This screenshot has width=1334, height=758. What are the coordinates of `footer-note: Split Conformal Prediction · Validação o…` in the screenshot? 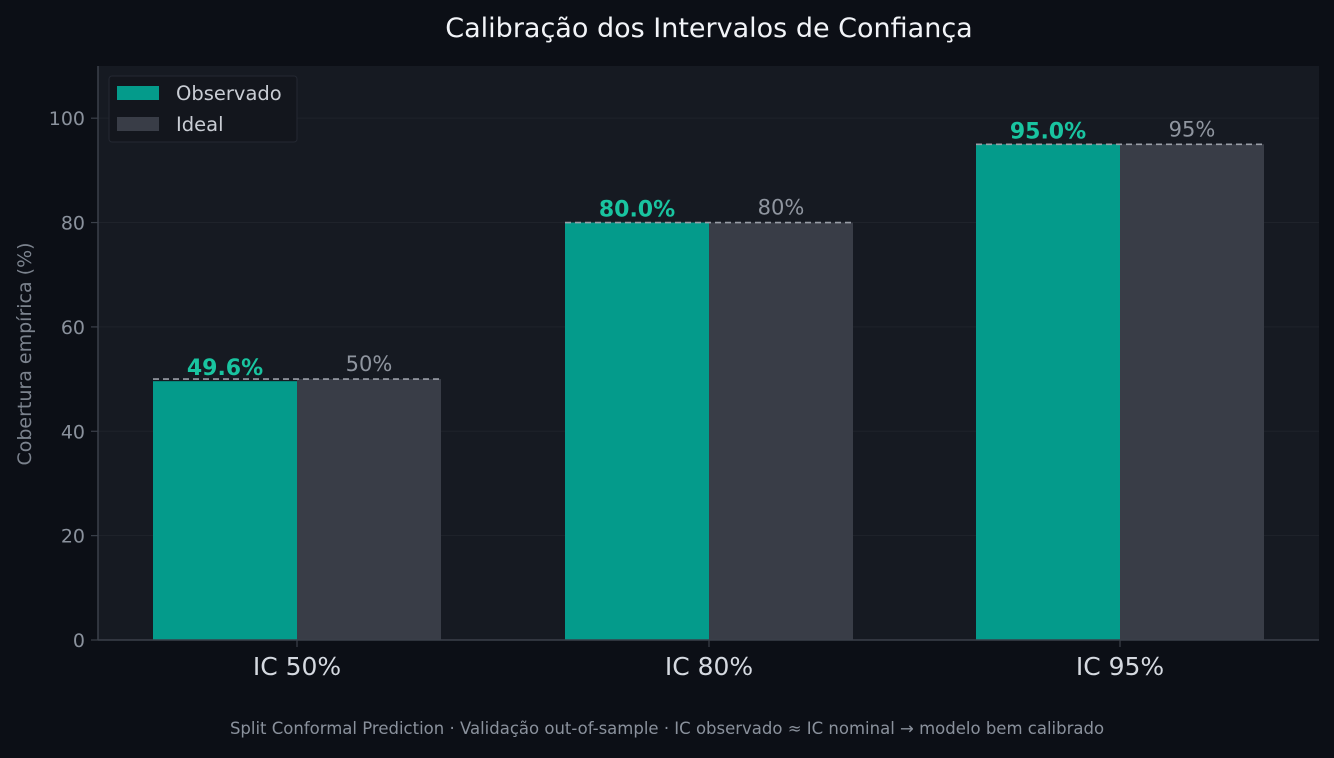 It's located at (667, 728).